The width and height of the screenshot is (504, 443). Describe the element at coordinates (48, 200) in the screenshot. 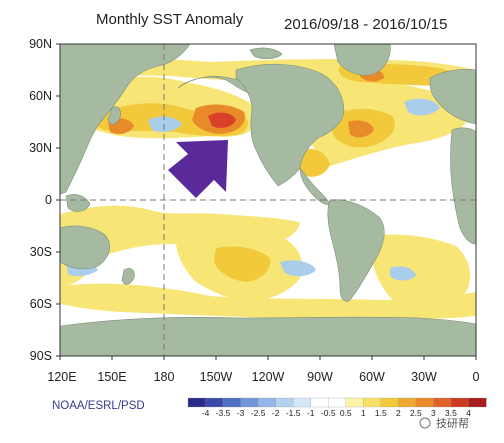

I see `lat-label-0: 0` at that location.